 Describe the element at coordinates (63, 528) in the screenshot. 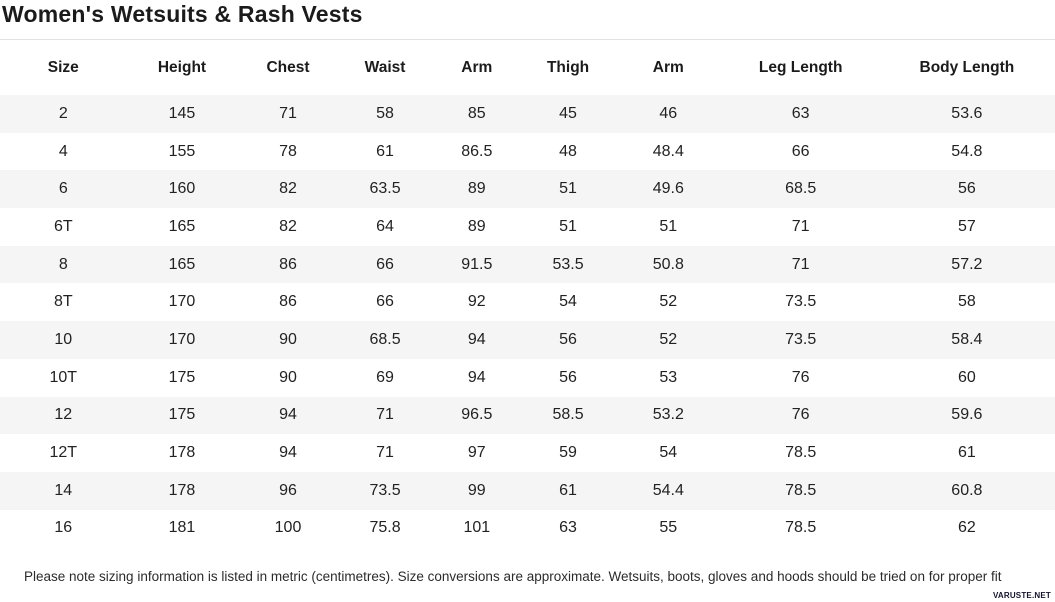

I see `table-cell: 16` at that location.